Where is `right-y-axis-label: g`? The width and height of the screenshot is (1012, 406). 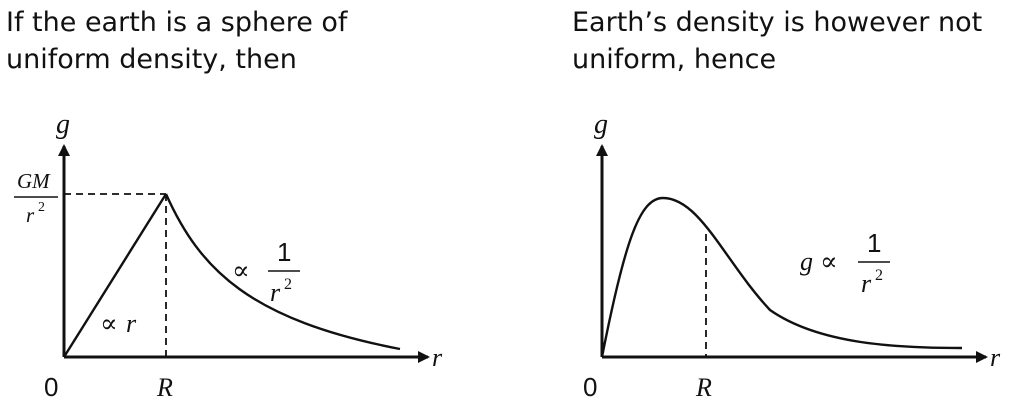
right-y-axis-label: g is located at coordinates (601, 124).